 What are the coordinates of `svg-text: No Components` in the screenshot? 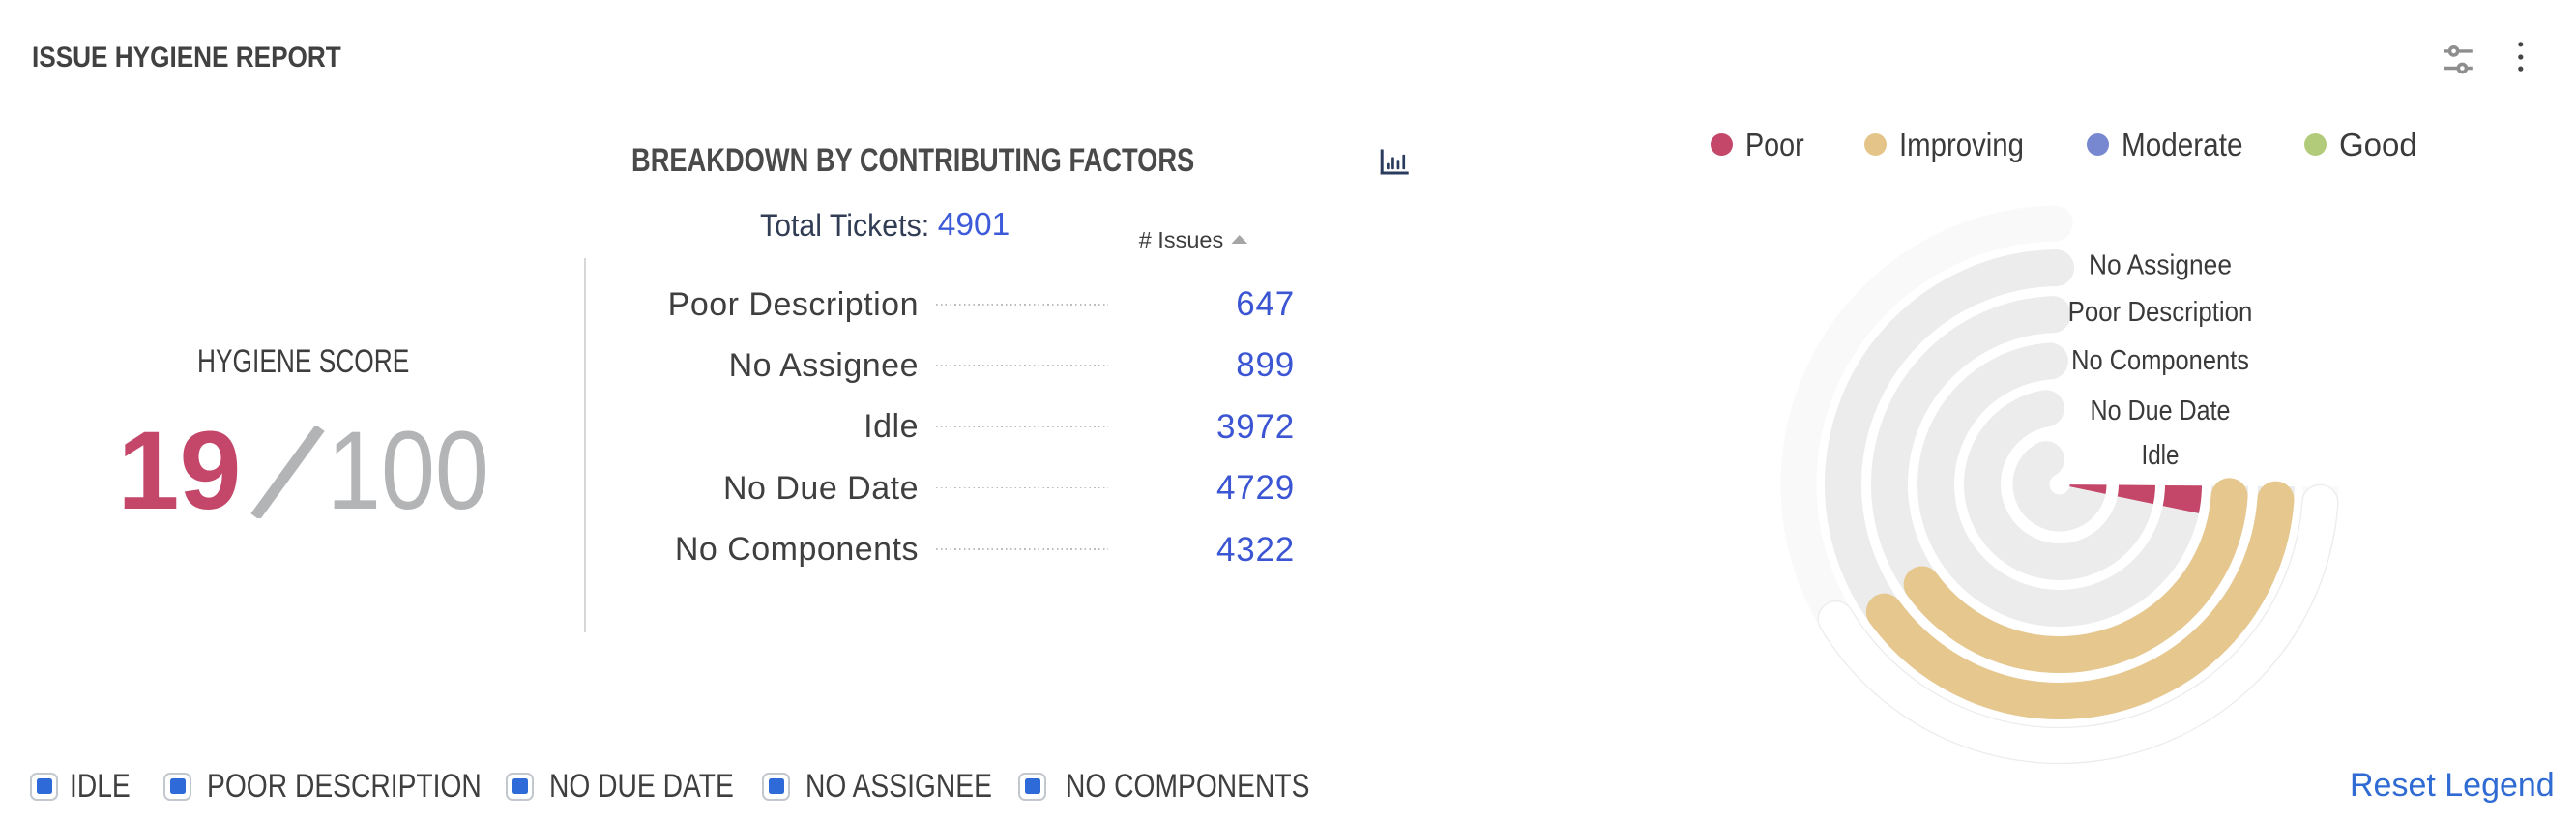 It's located at (2160, 360).